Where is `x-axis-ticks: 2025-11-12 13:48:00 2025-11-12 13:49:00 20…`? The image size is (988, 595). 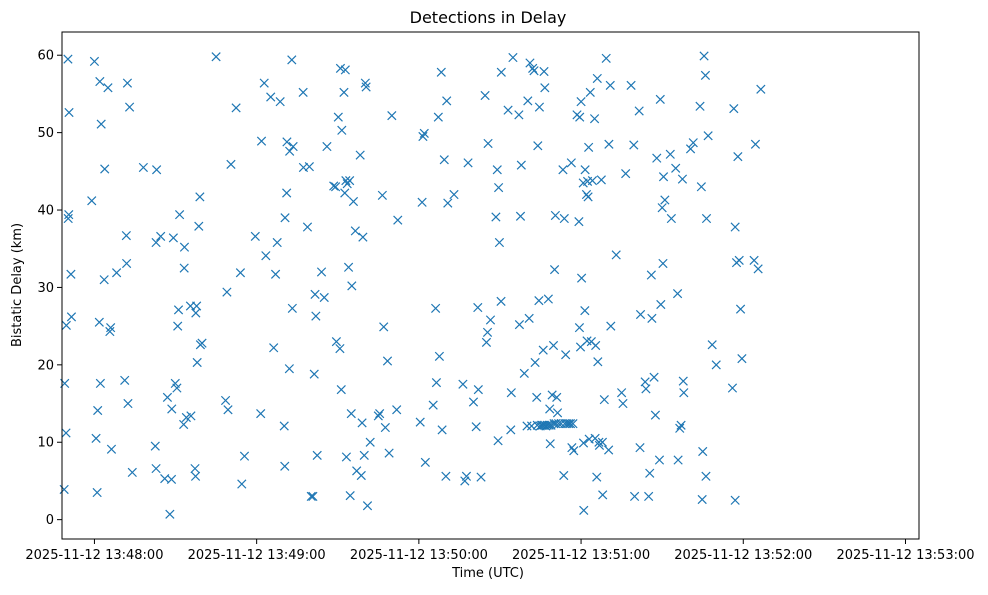 x-axis-ticks: 2025-11-12 13:48:00 2025-11-12 13:49:00 20… is located at coordinates (500, 551).